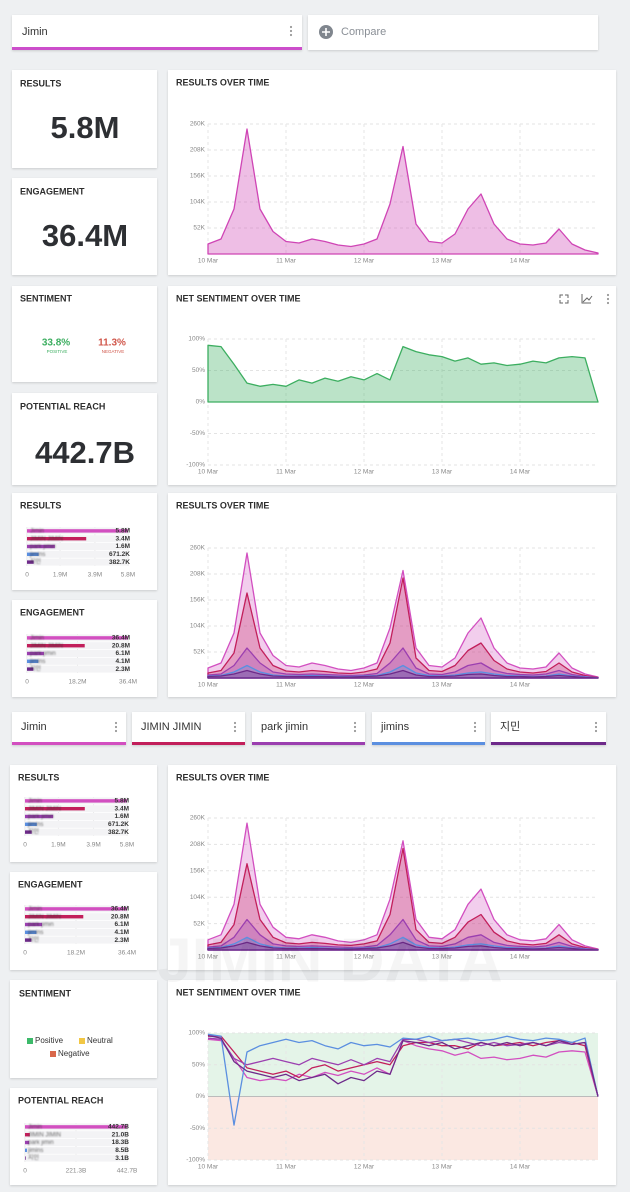  I want to click on chart-icon, so click(587, 299).